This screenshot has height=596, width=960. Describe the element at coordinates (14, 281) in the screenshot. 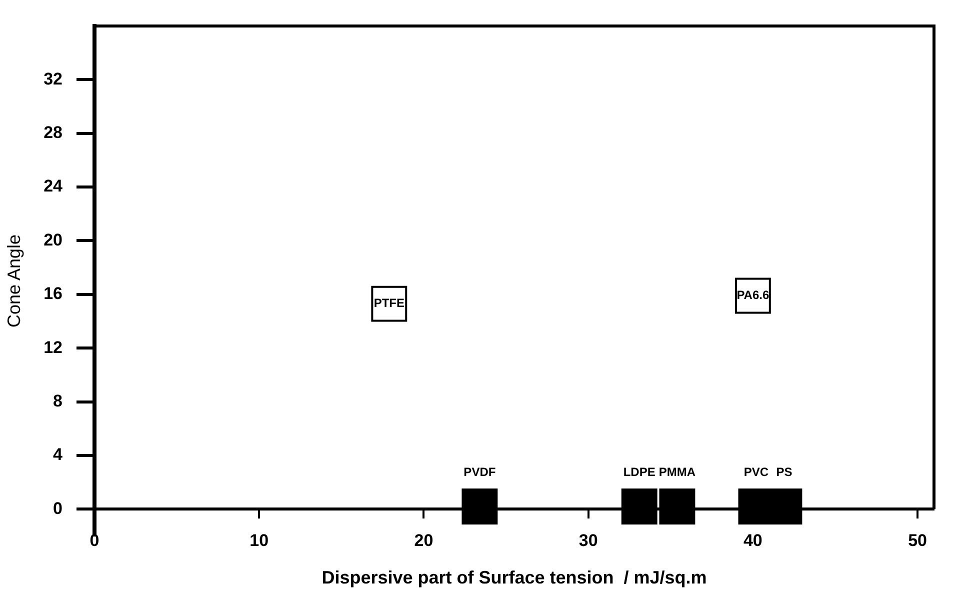

I see `y-axis-title: Cone Angle` at that location.